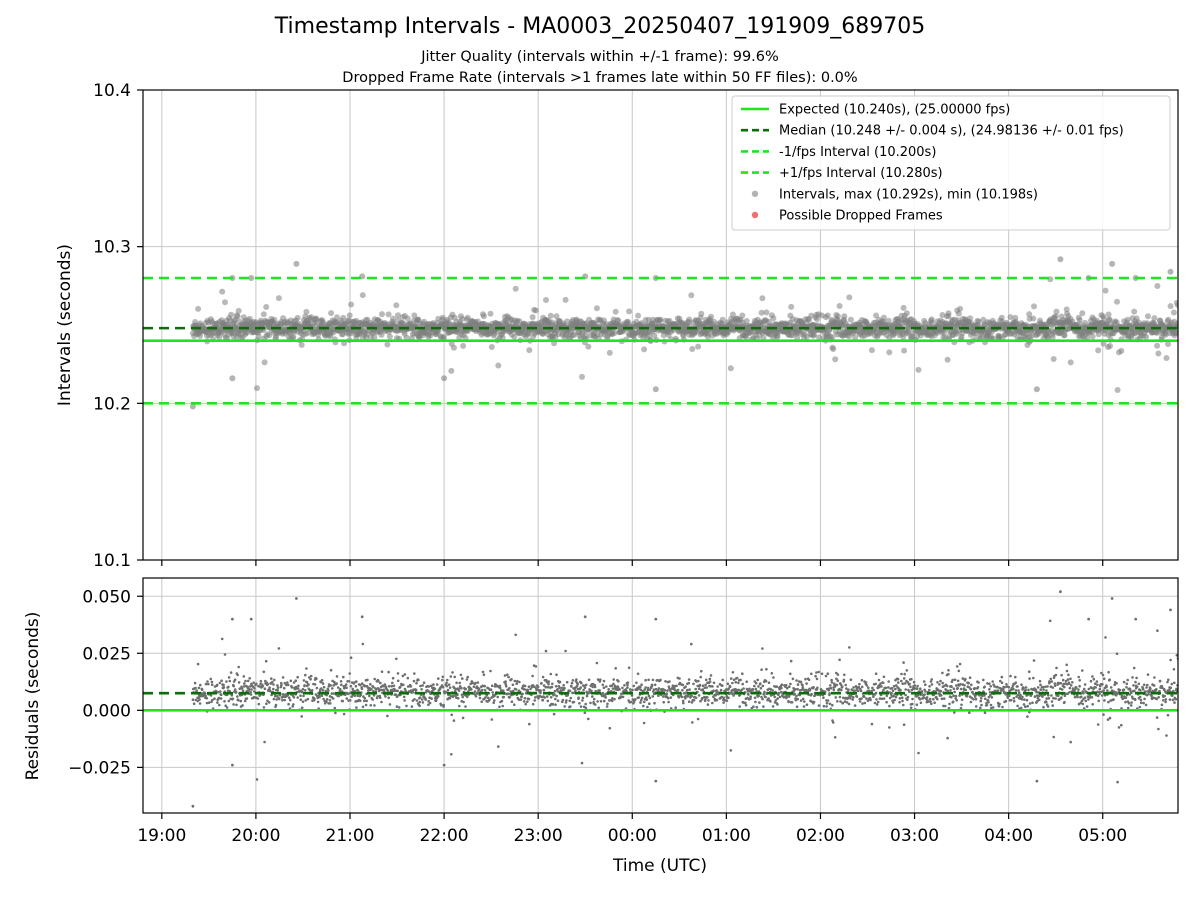  Describe the element at coordinates (857, 152) in the screenshot. I see `legend-label-2: -1/fps Interval (10.200s)` at that location.